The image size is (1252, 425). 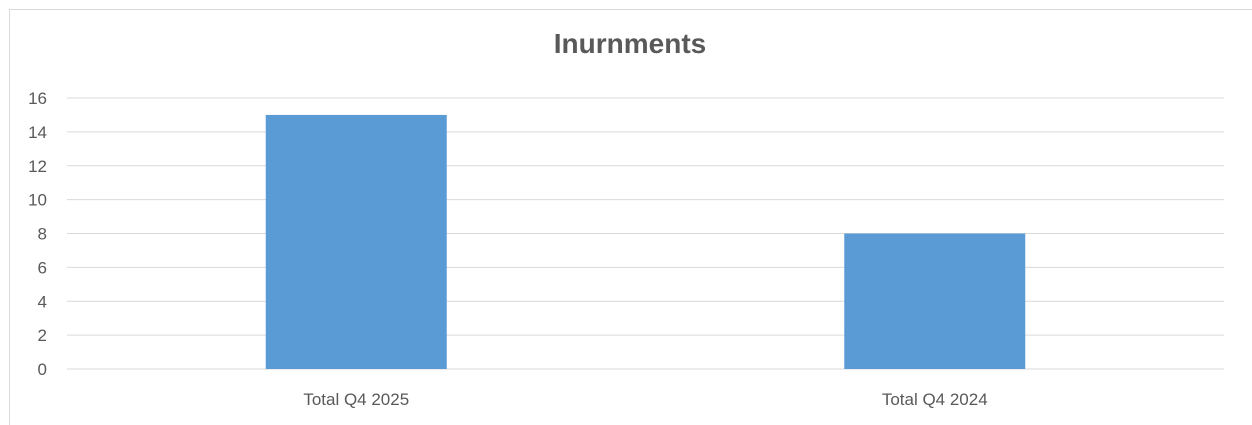 What do you see at coordinates (645, 399) in the screenshot?
I see `x-axis-category-labels: Total Q4 2025 Total Q4 2024` at bounding box center [645, 399].